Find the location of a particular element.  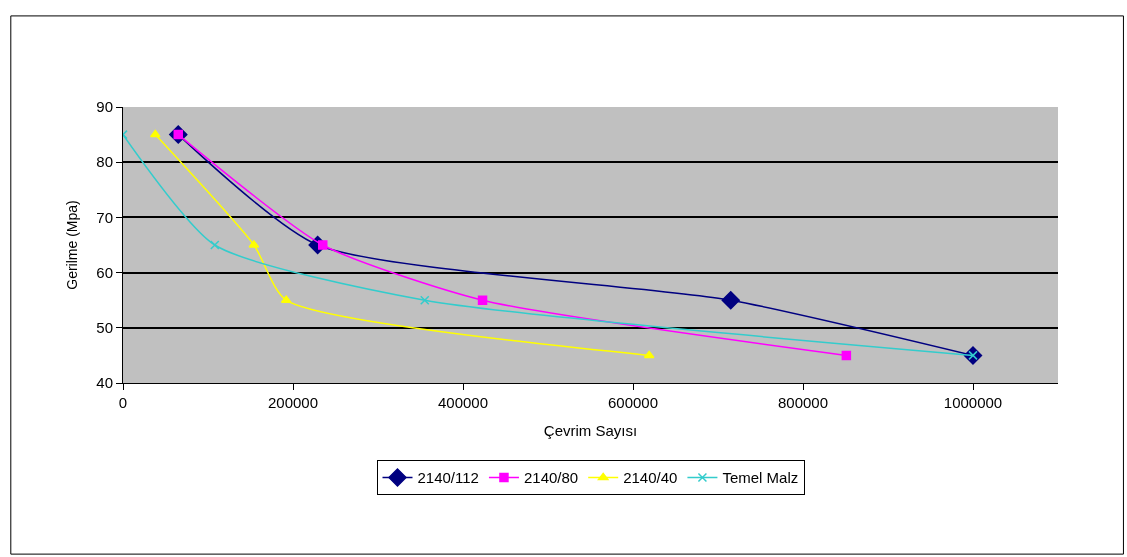

legend-label: 2140/80 is located at coordinates (551, 478).